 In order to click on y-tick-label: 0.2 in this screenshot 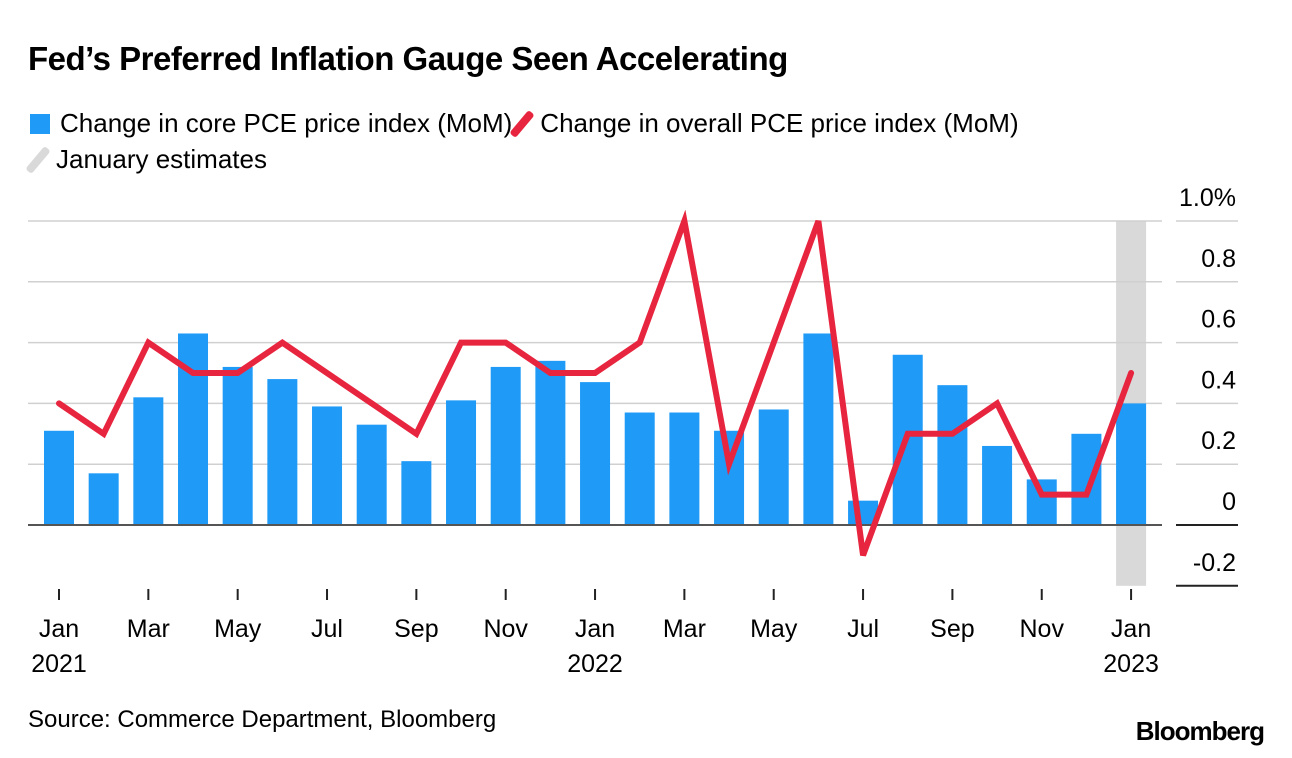, I will do `click(1218, 441)`.